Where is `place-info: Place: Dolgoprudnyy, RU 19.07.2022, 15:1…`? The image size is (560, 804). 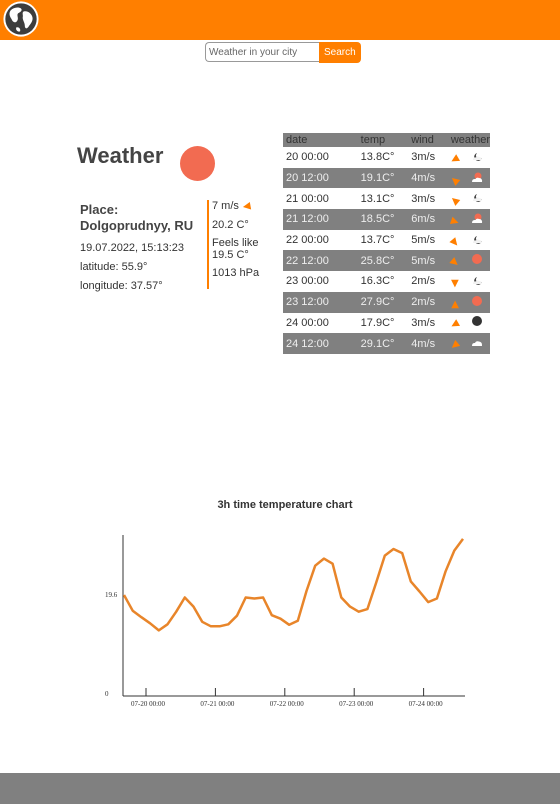
place-info: Place: Dolgoprudnyy, RU 19.07.2022, 15:1… is located at coordinates (142, 249).